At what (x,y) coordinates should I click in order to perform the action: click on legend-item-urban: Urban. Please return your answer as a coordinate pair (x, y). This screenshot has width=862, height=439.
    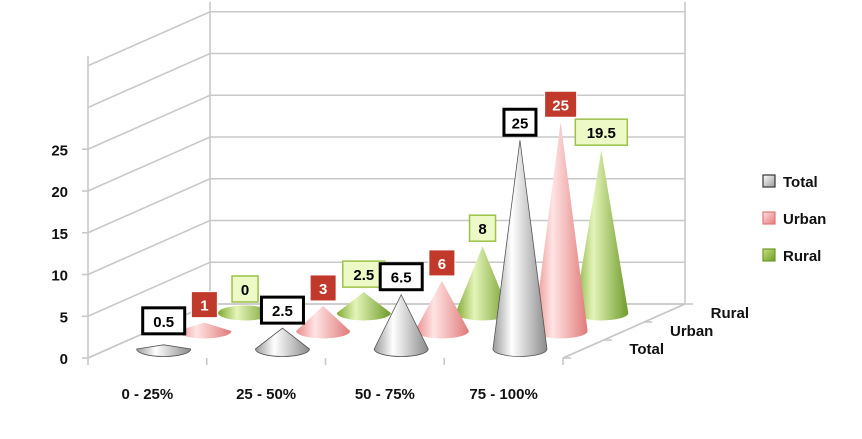
    Looking at the image, I should click on (794, 219).